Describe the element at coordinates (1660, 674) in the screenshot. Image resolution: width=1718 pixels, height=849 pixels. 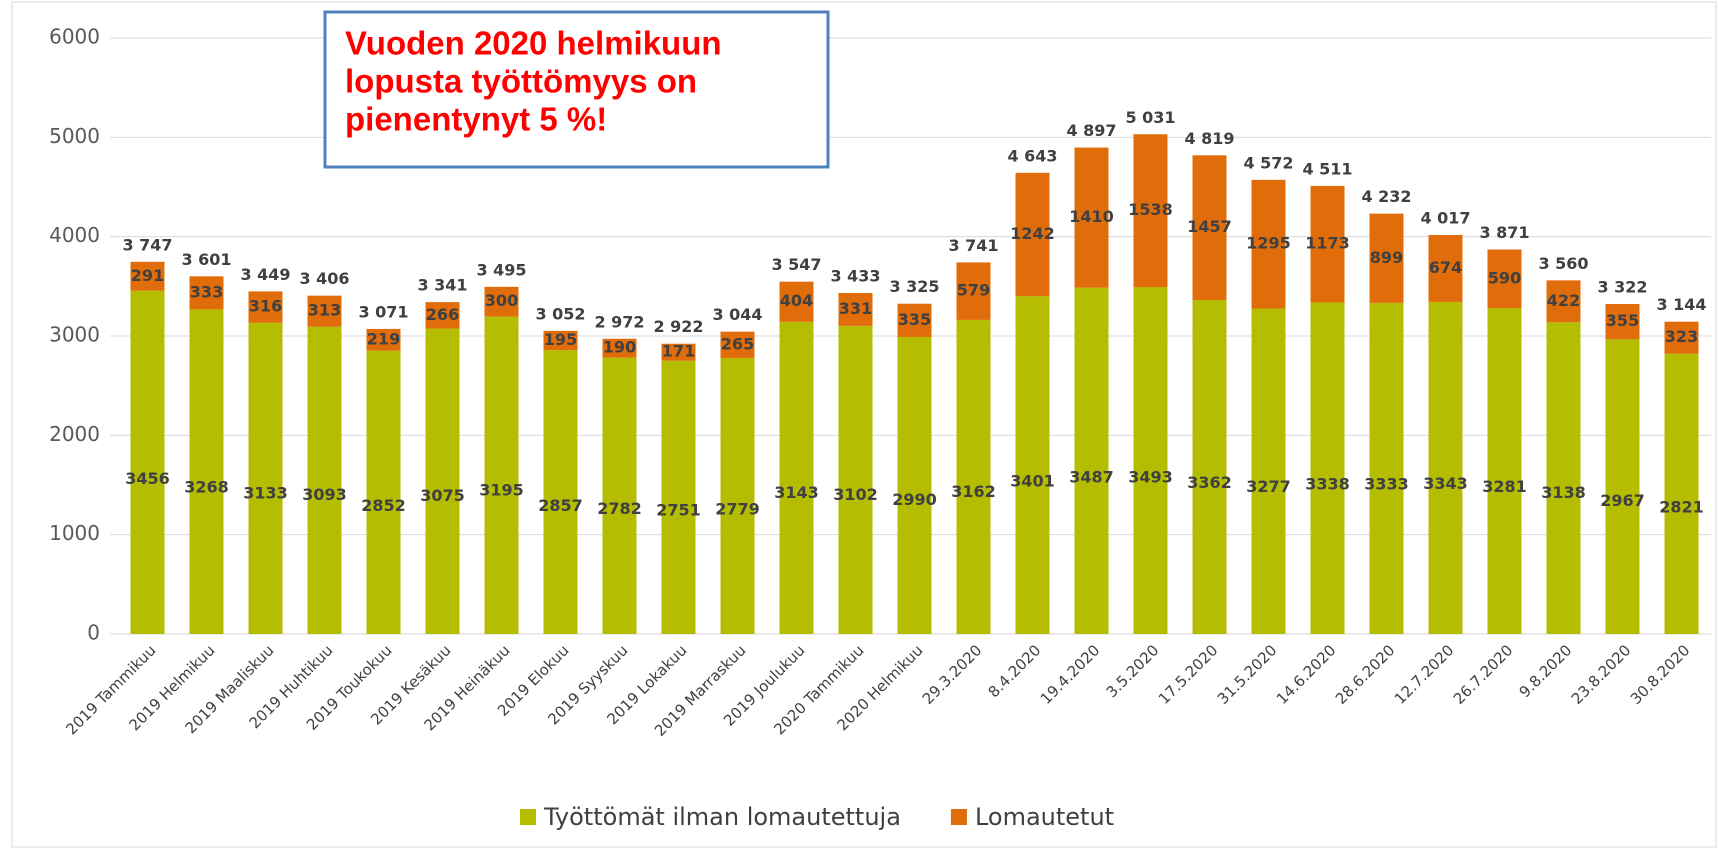
I see `x-tick-label: 30.8.2020` at that location.